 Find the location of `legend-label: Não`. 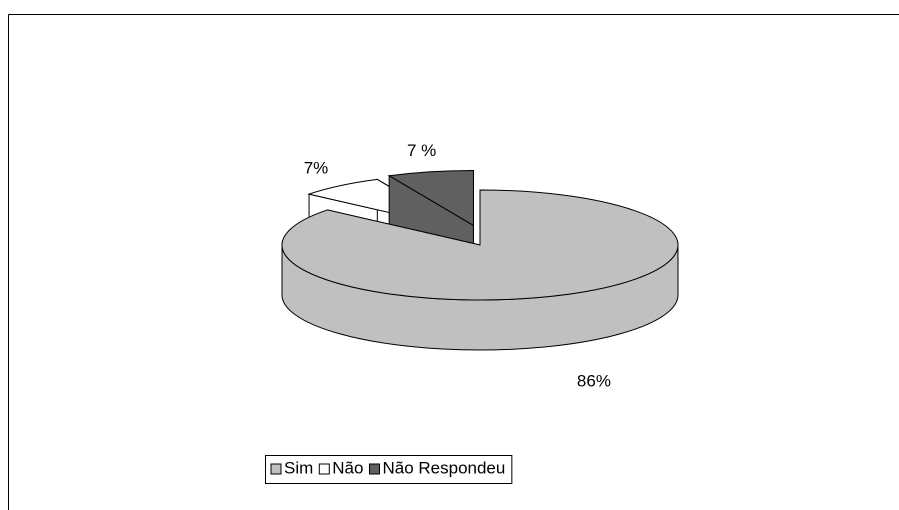

legend-label: Não is located at coordinates (347, 467).